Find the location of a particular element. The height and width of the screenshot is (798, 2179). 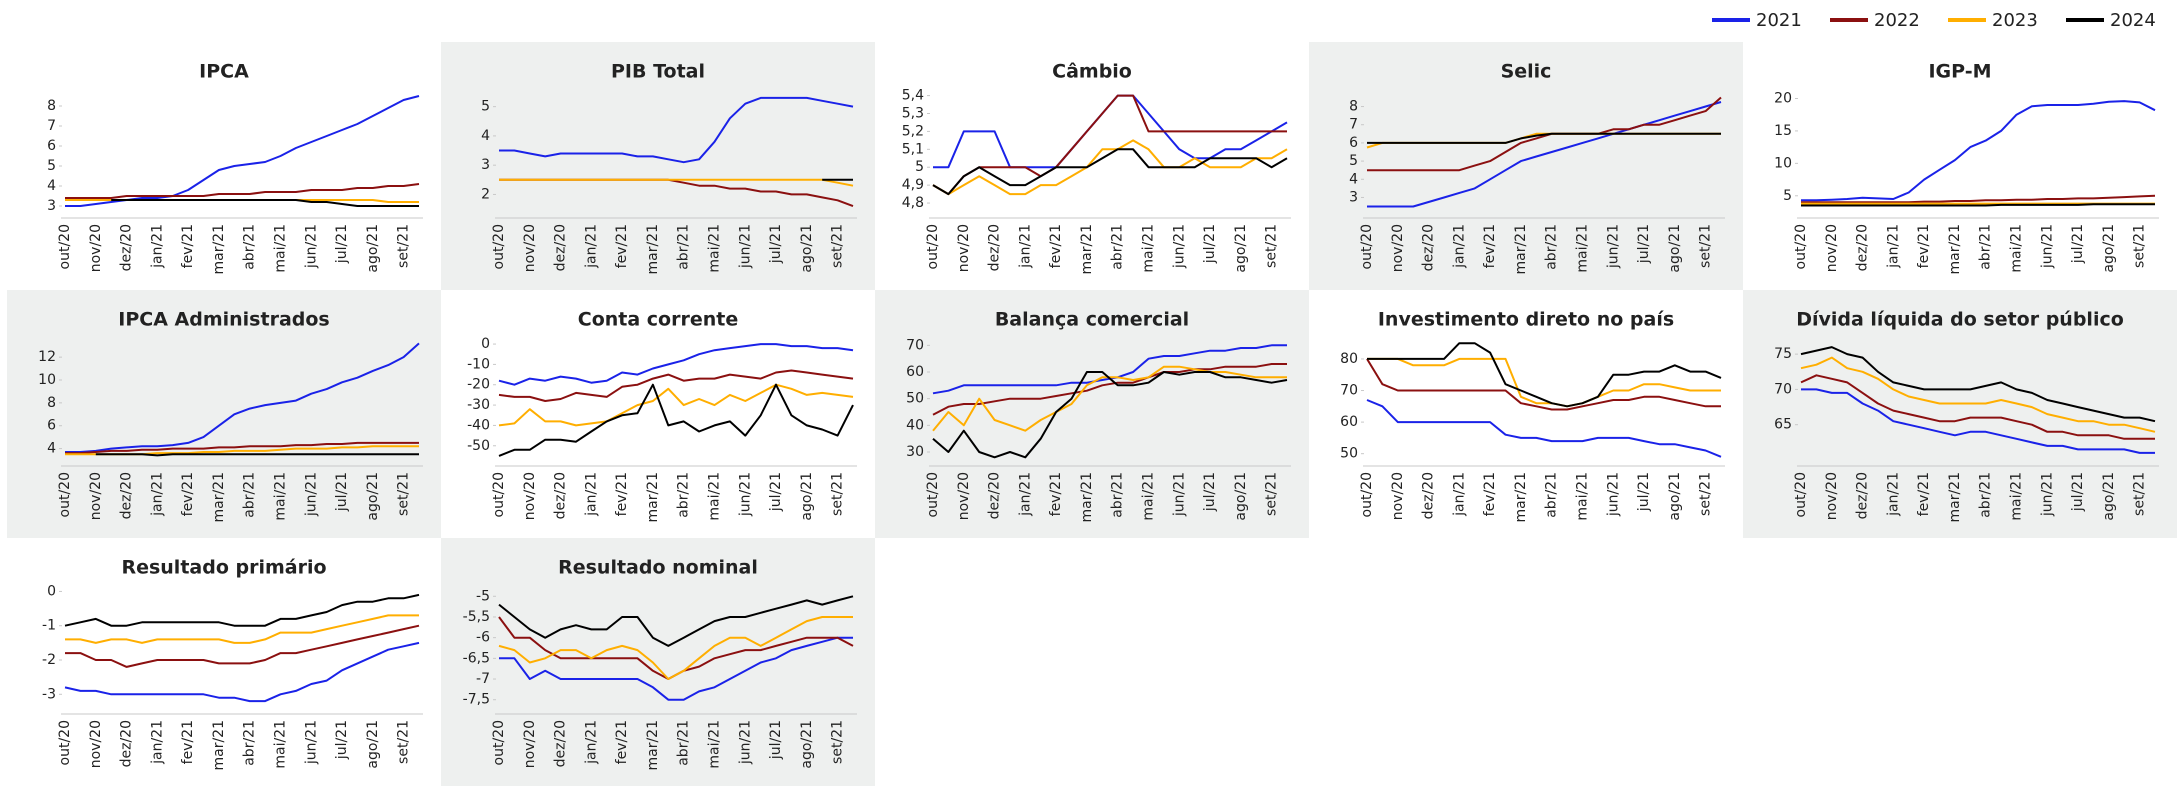

panel-background is located at coordinates (224, 414).